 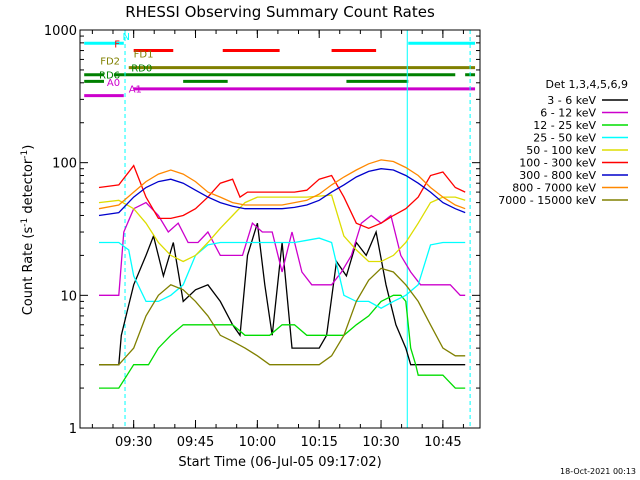 What do you see at coordinates (25, 222) in the screenshot?
I see `y-axis-label-sup: -1` at bounding box center [25, 222].